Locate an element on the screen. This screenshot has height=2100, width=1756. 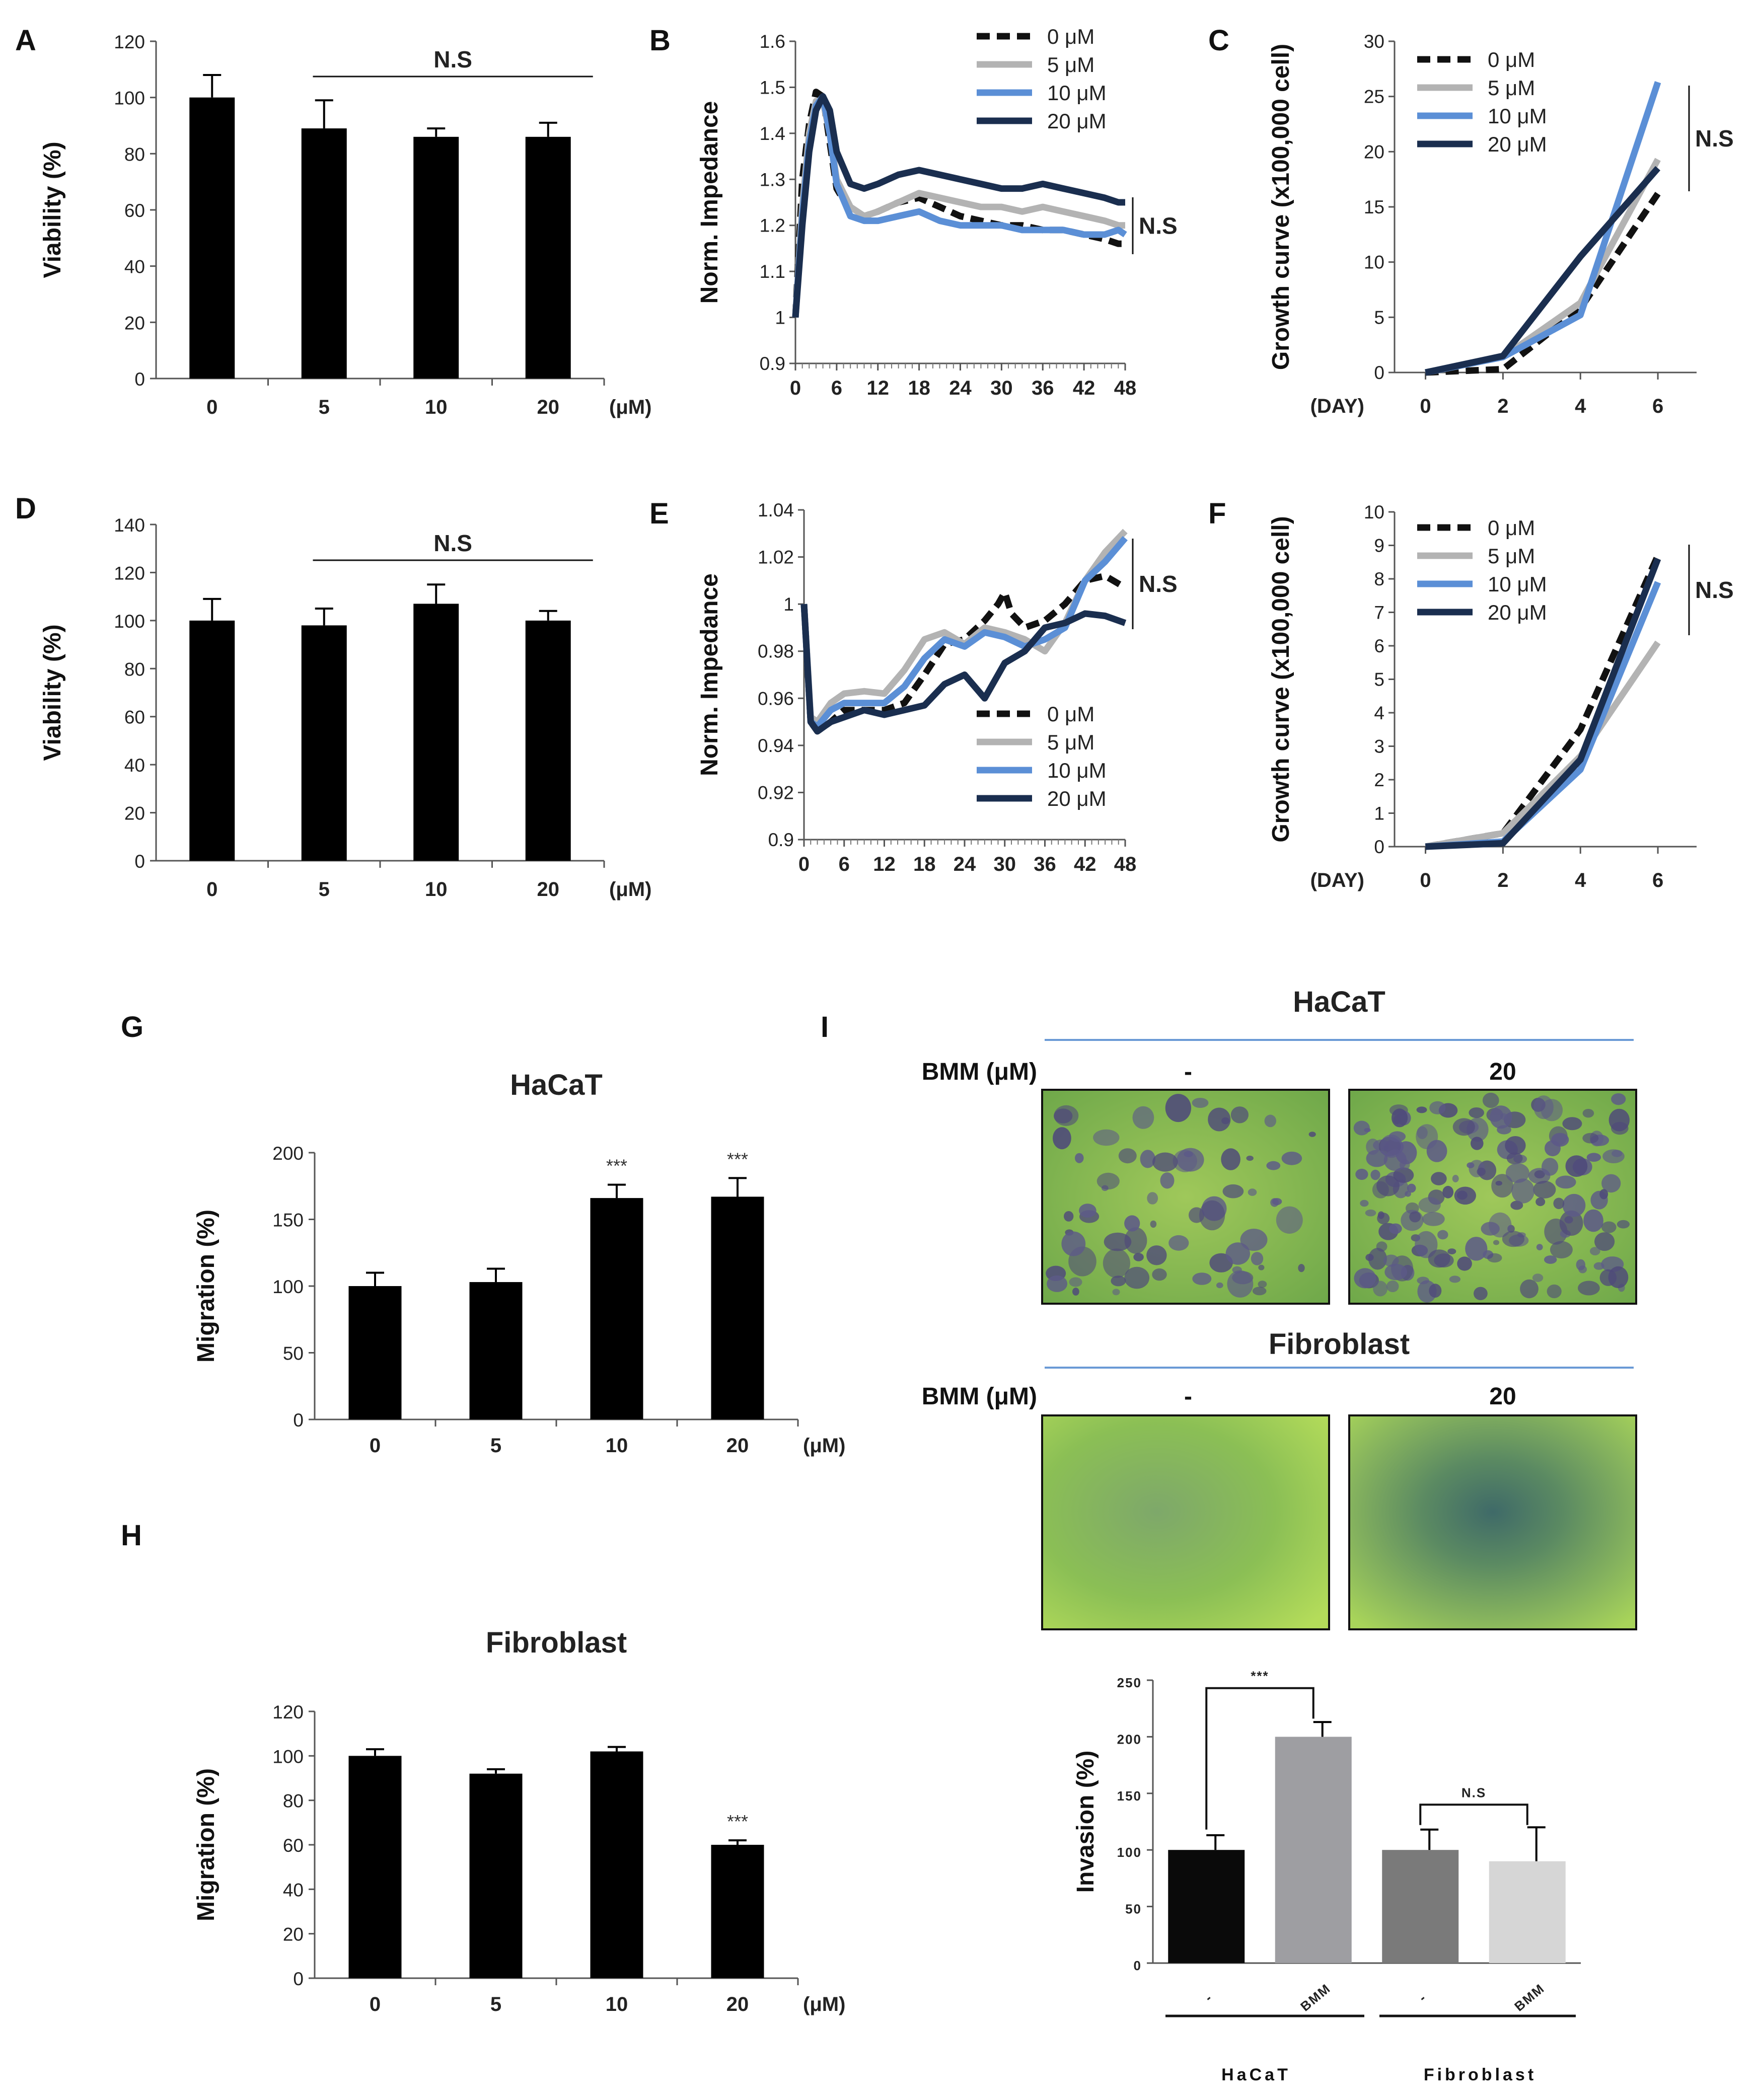
x-tick-label: 10 is located at coordinates (617, 2004).